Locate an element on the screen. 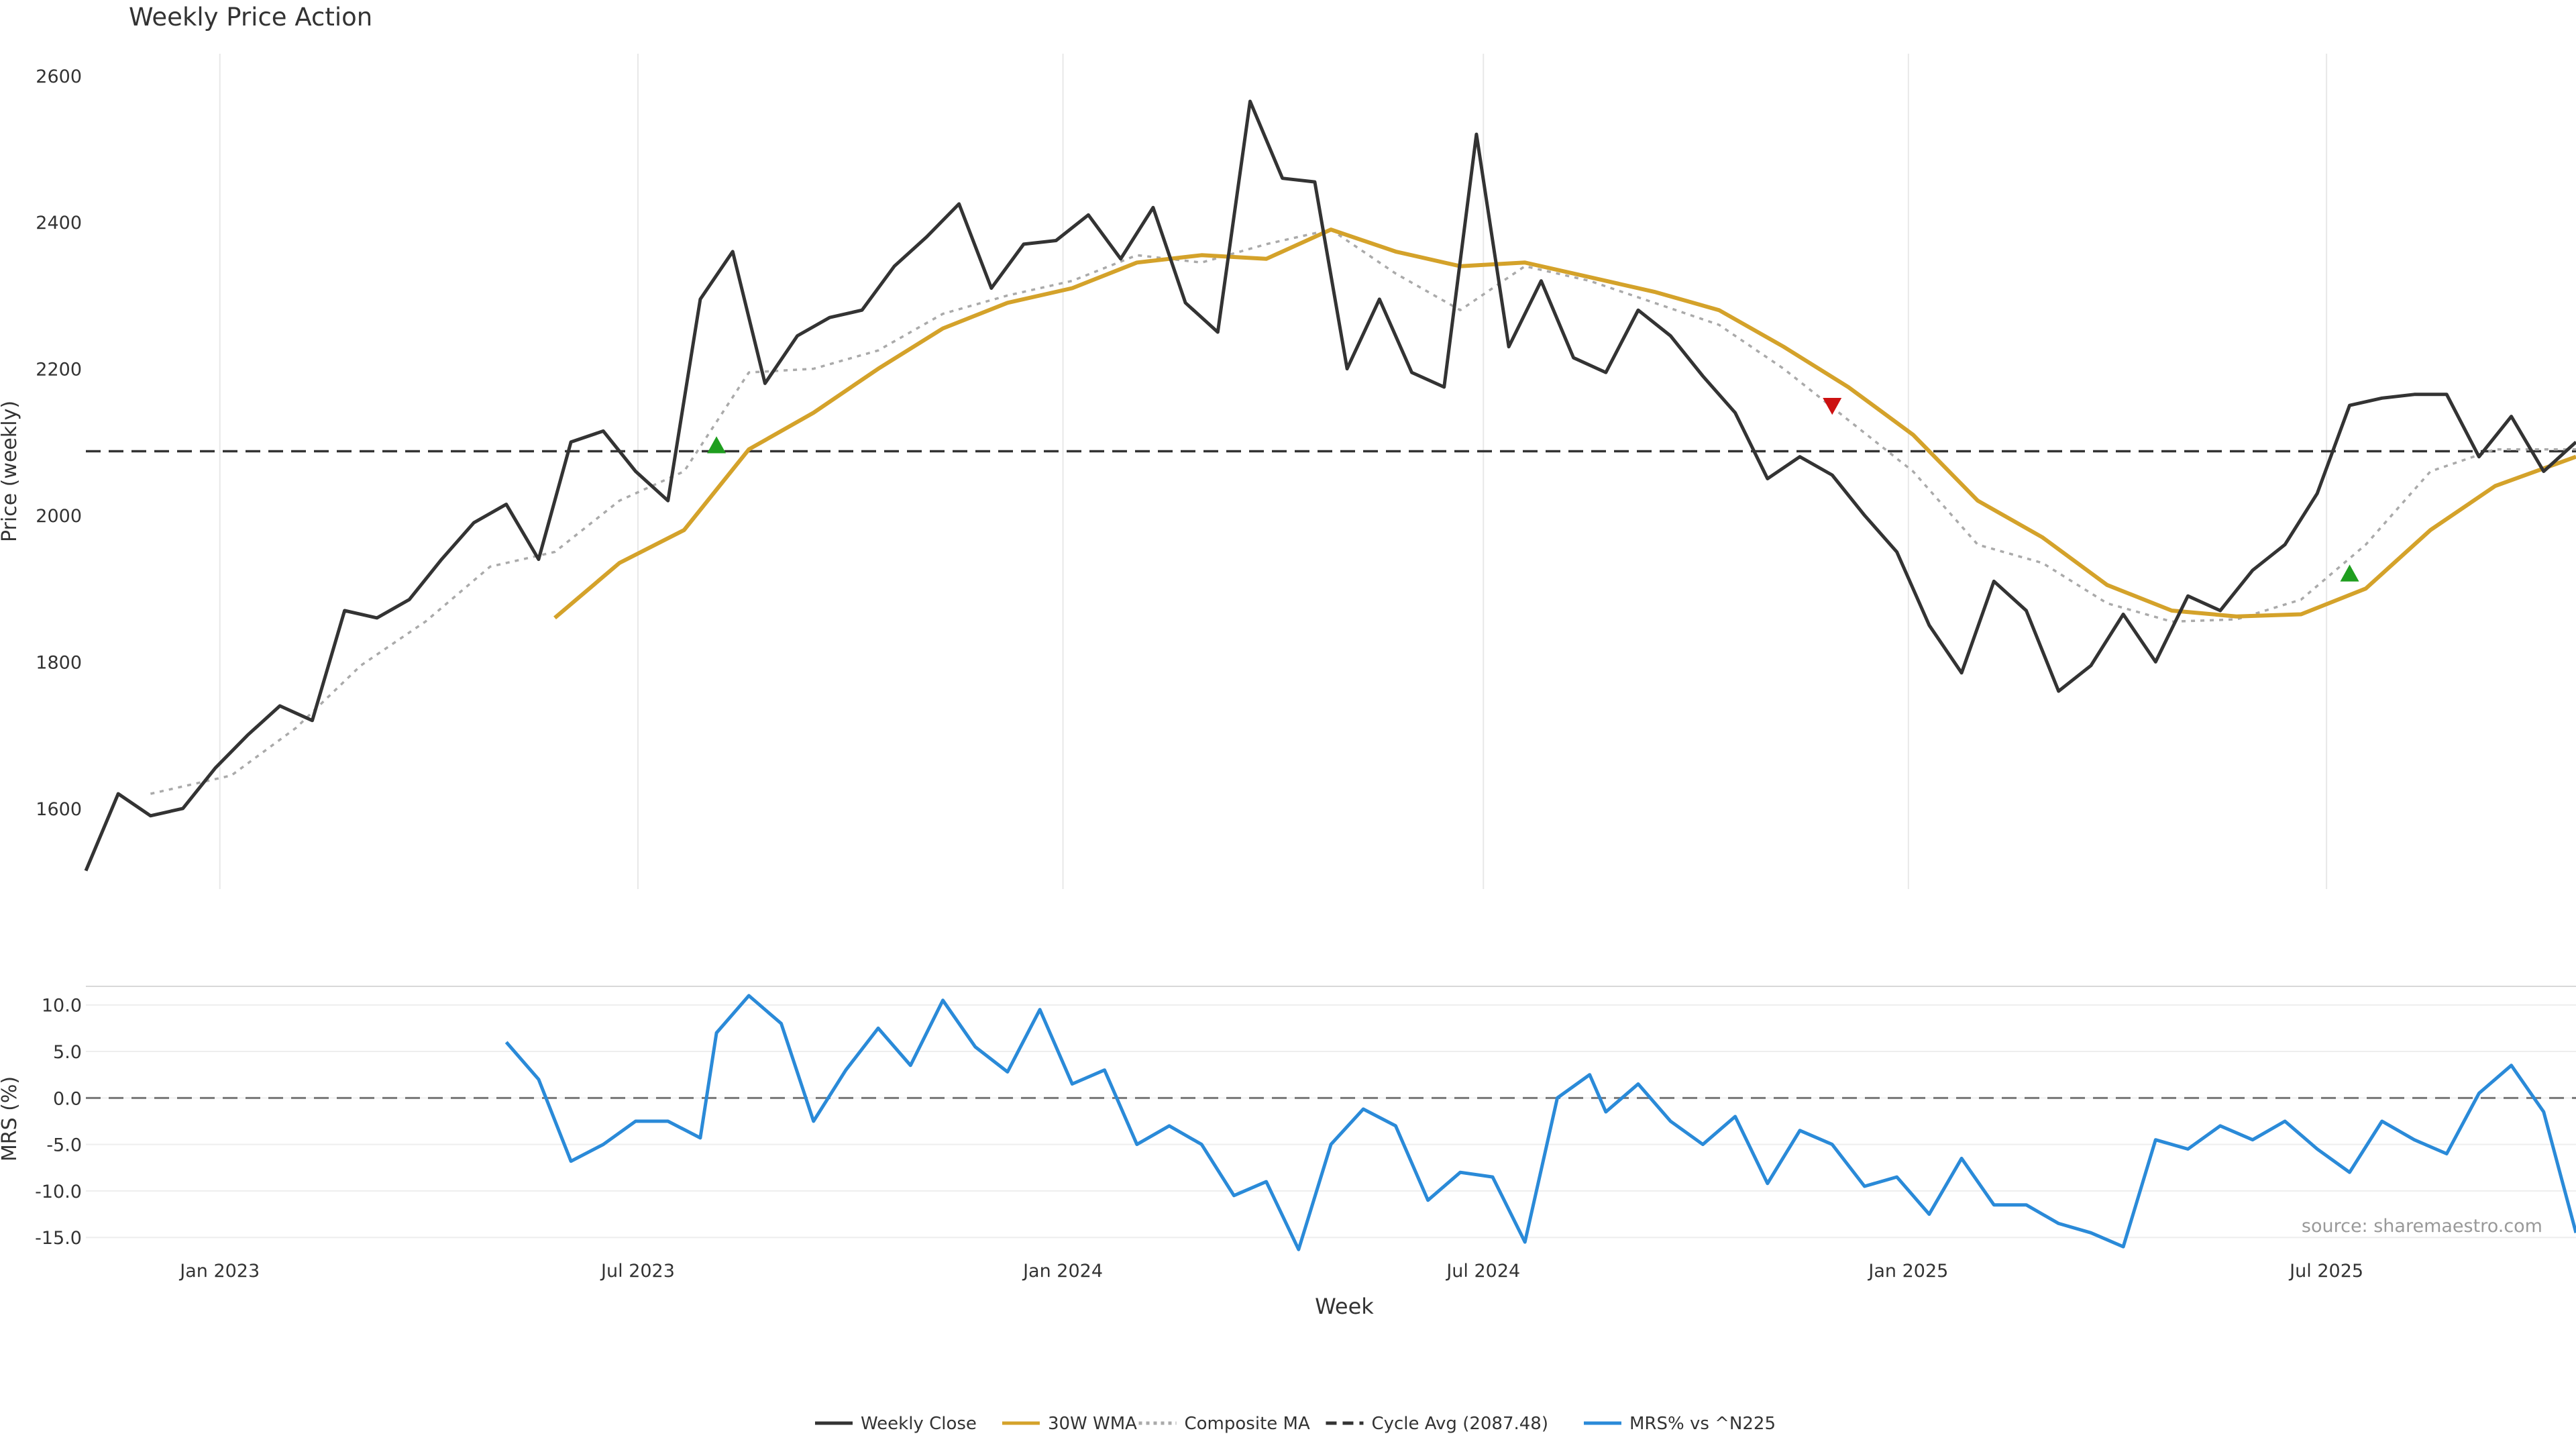 This screenshot has height=1452, width=2576. price-y-tick-label: 1800 is located at coordinates (59, 663).